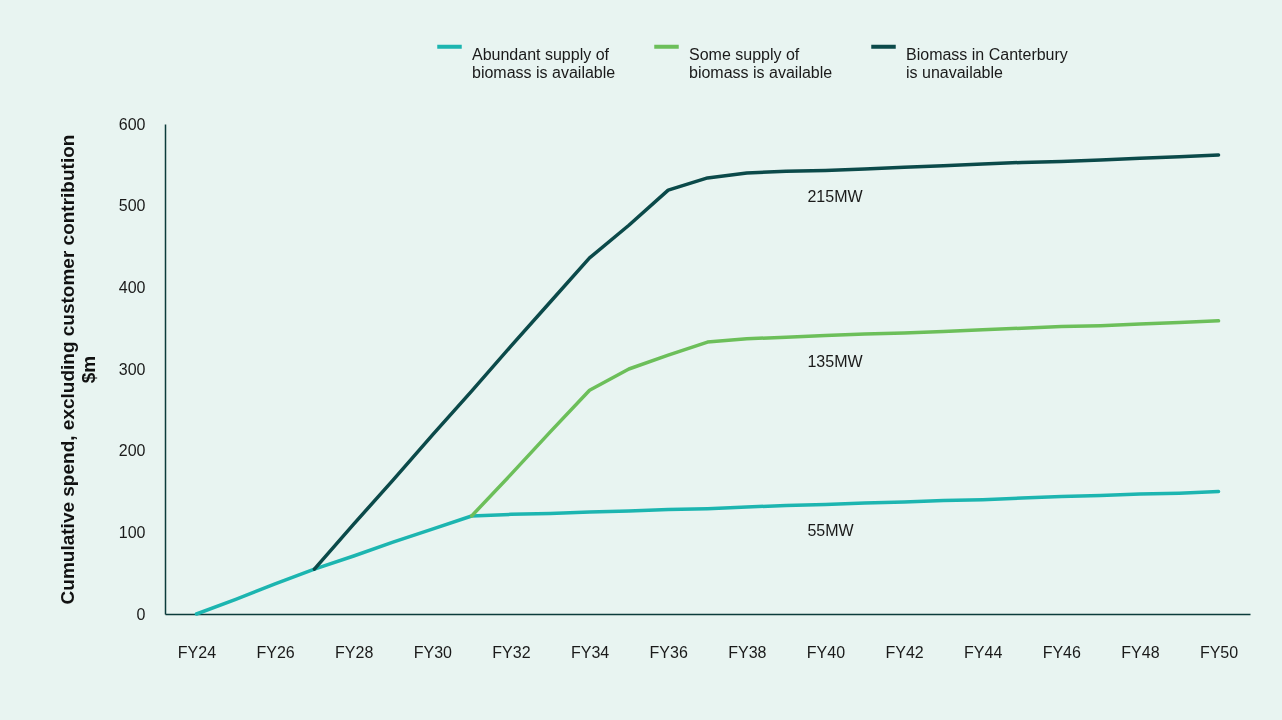  I want to click on x-tick-label: FY38, so click(747, 652).